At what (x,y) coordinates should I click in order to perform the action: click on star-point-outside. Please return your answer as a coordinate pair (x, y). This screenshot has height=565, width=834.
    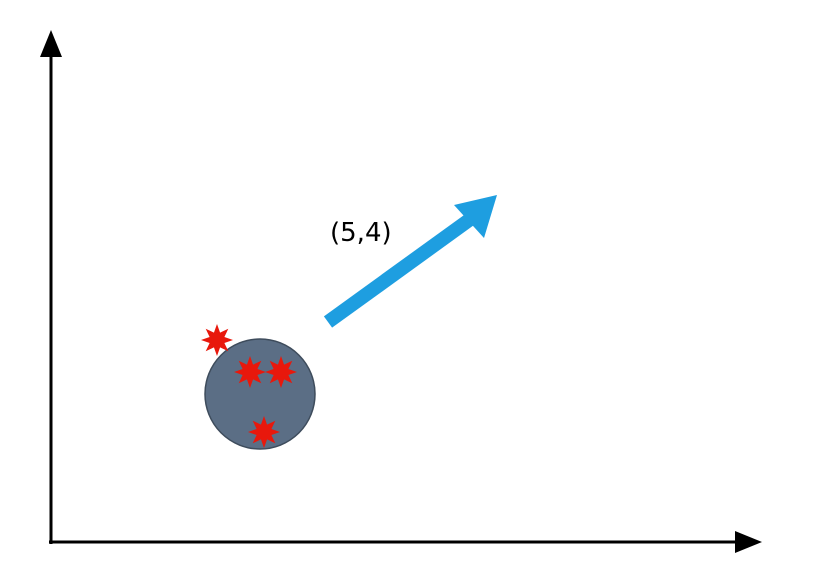
    Looking at the image, I should click on (217, 340).